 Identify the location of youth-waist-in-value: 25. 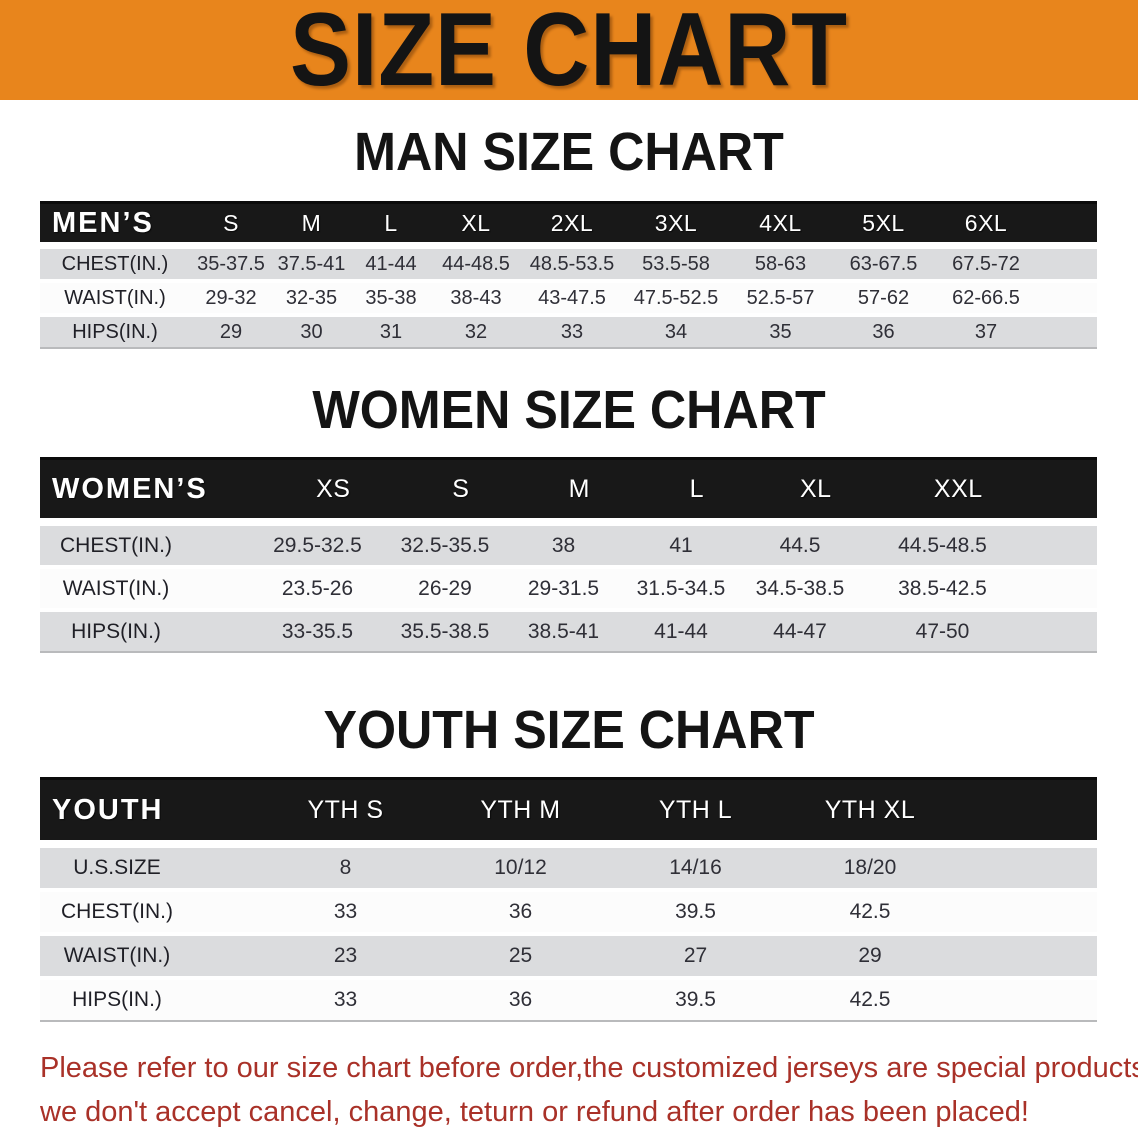
(520, 955).